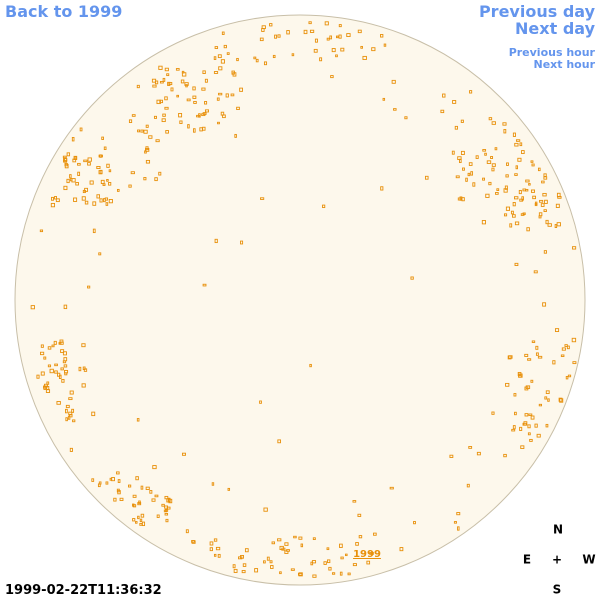 The width and height of the screenshot is (600, 600). Describe the element at coordinates (367, 554) in the screenshot. I see `year-link: 1999` at that location.